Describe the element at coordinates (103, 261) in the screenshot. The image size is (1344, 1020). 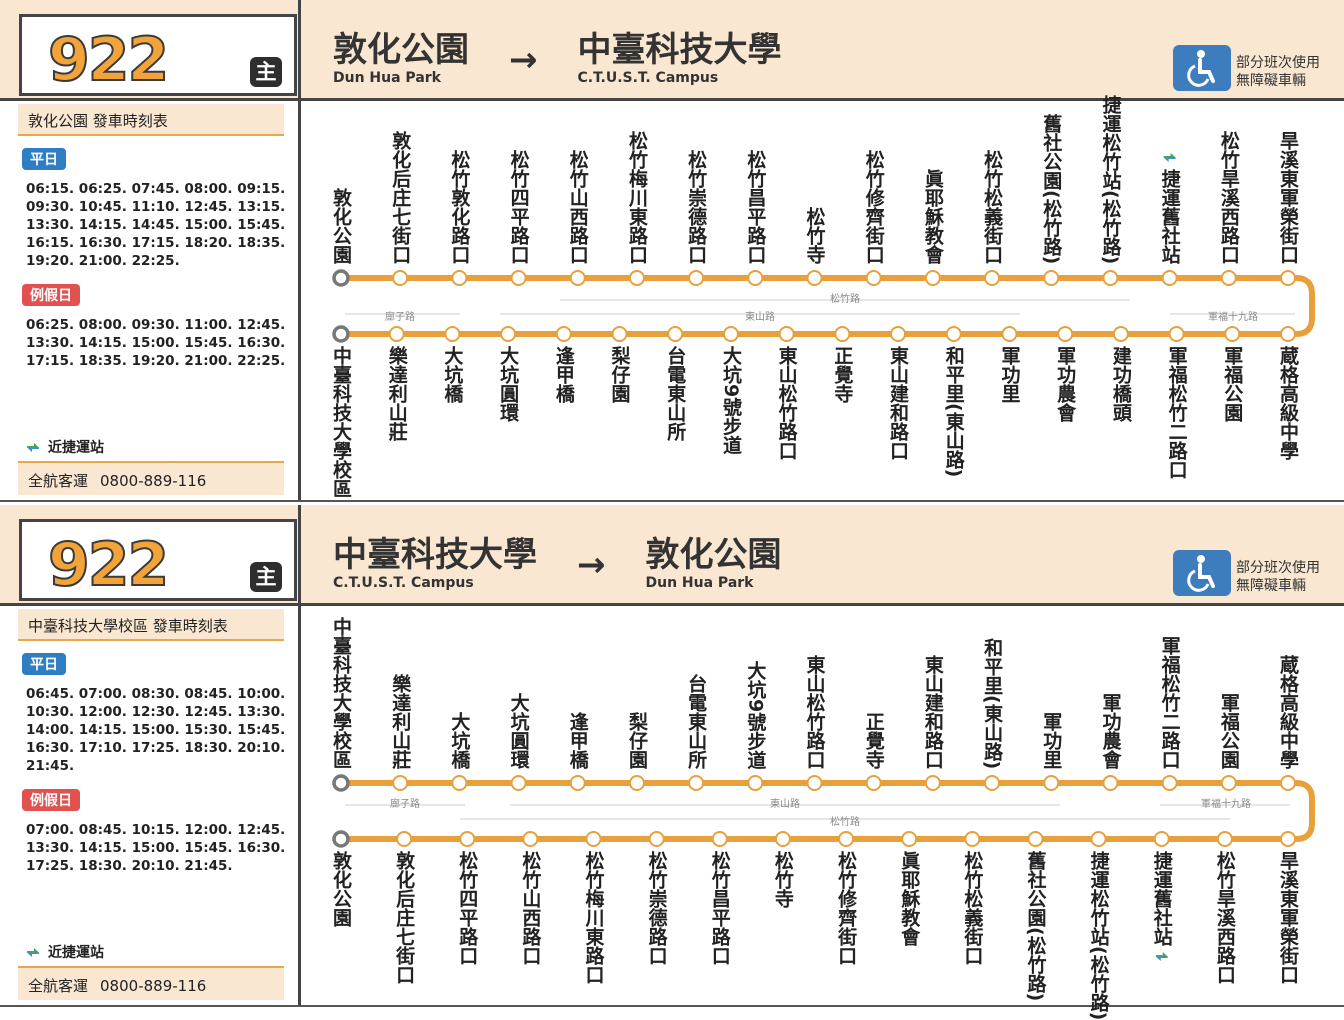
I see `time-line: 19:20. 21:00. 22:25.` at that location.